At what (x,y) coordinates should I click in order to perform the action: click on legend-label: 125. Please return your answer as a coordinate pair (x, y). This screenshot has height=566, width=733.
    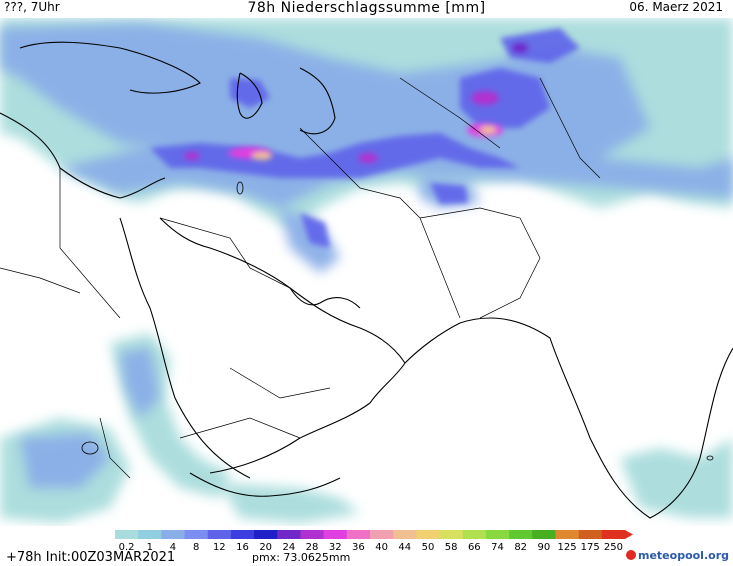
    Looking at the image, I should click on (566, 547).